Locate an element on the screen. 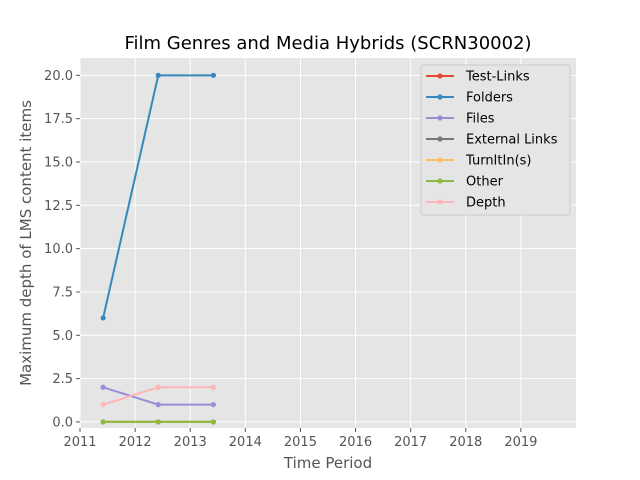  legend-label: Files is located at coordinates (480, 119).